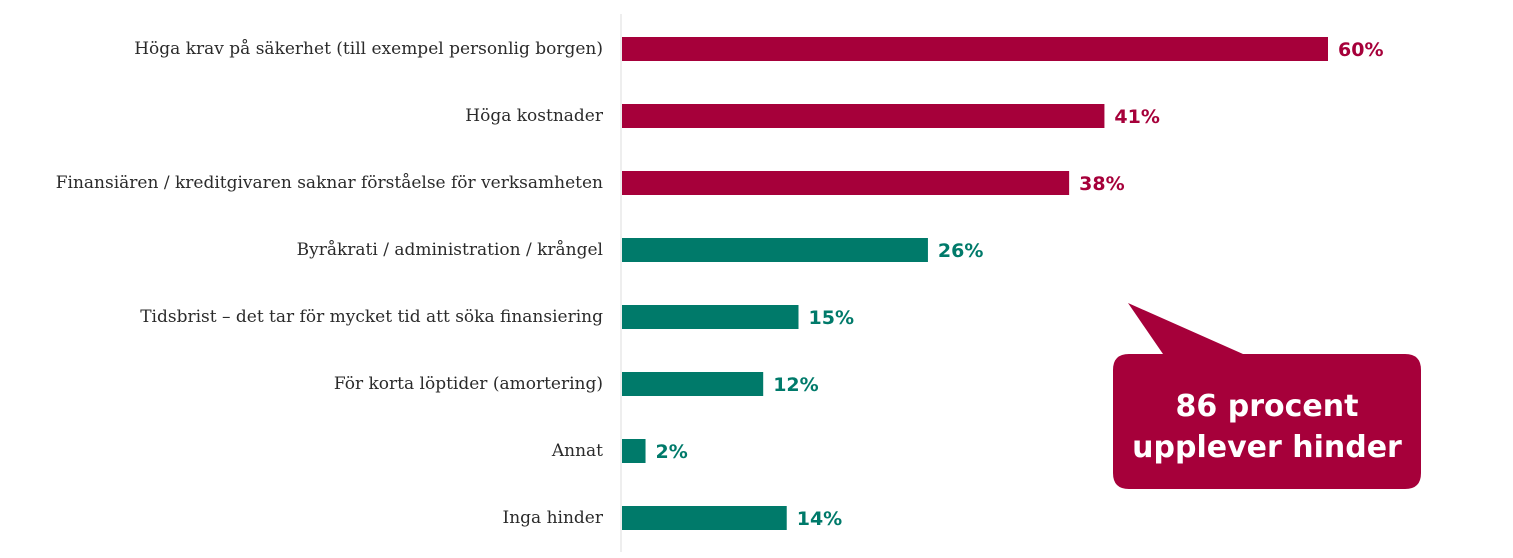 This screenshot has width=1513, height=558. I want to click on value-label: 26%, so click(960, 251).